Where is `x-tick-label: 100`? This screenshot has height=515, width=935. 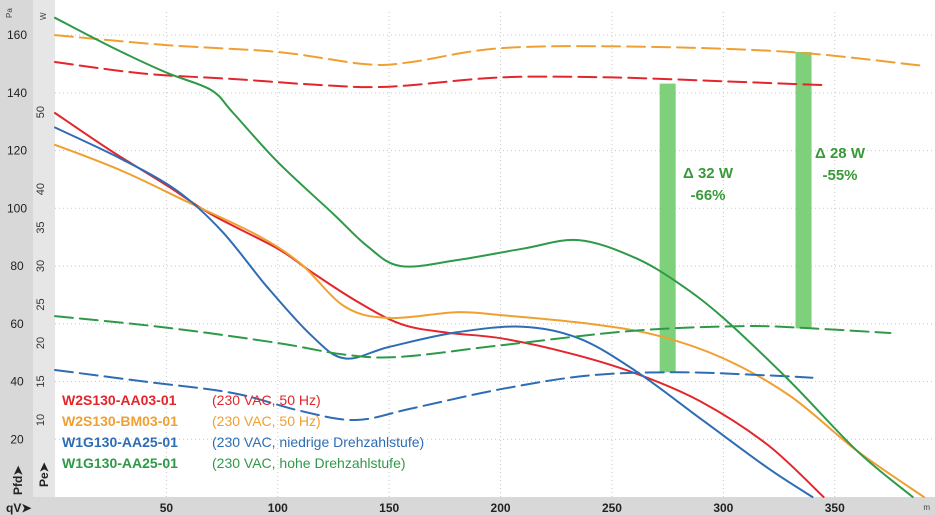
x-tick-label: 100 is located at coordinates (278, 508).